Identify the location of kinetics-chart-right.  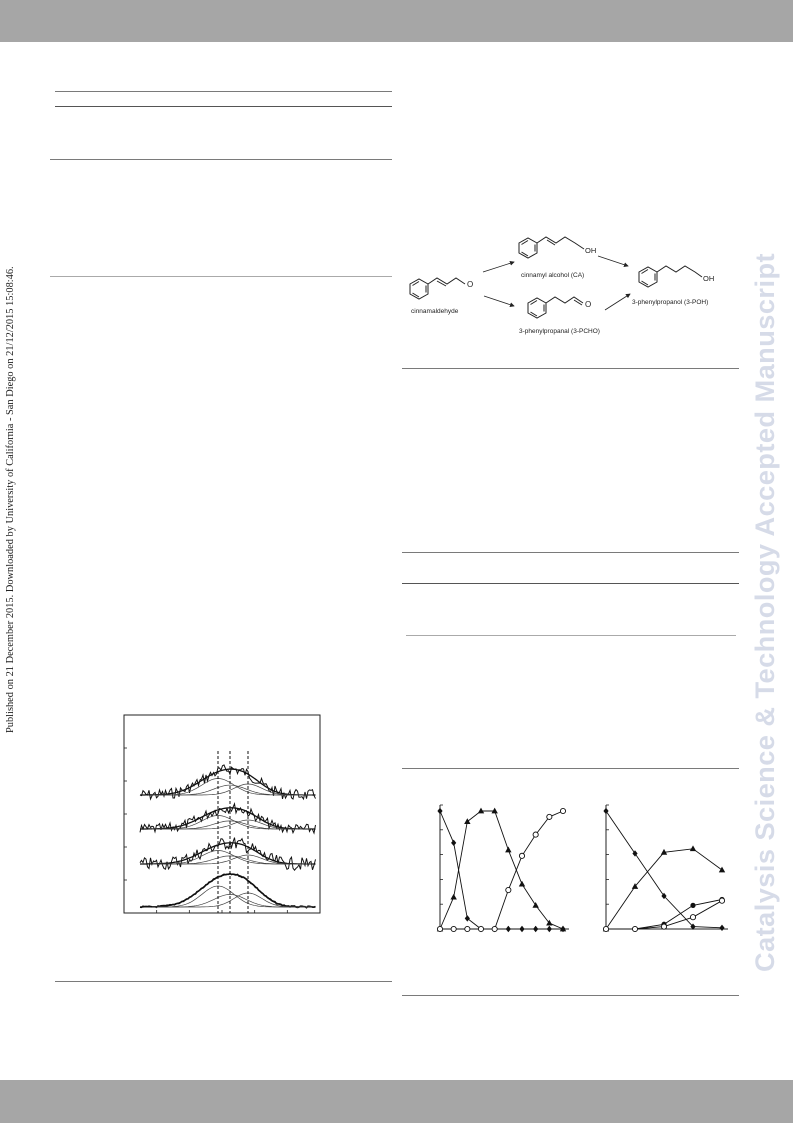
(665, 868).